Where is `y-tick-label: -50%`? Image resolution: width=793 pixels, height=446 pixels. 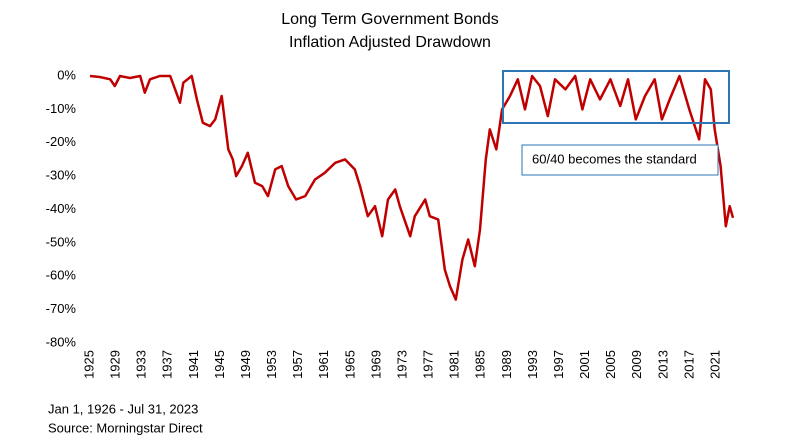 y-tick-label: -50% is located at coordinates (61, 241).